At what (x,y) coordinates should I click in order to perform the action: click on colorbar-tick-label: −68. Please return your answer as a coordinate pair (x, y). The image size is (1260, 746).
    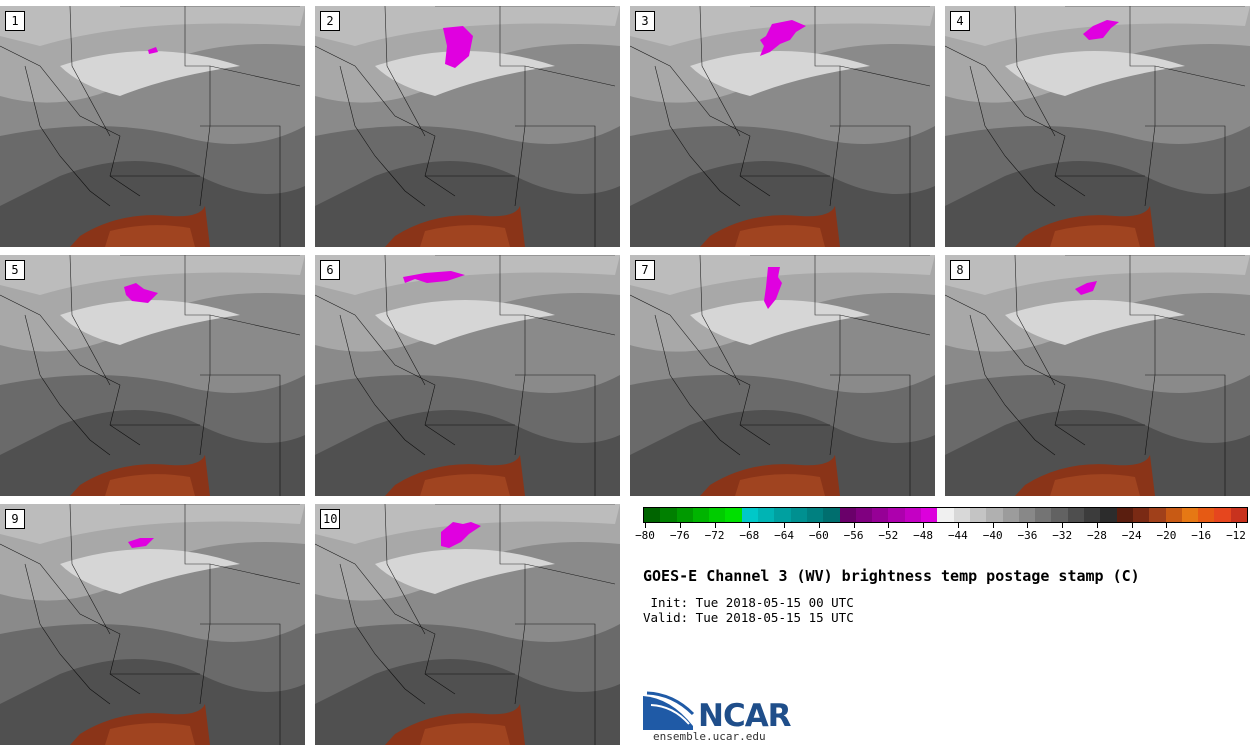
    Looking at the image, I should click on (749, 535).